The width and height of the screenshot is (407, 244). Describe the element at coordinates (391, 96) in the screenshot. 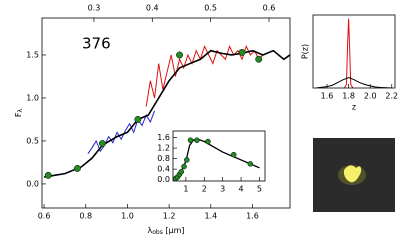

I see `x-tick-label: 2.2` at that location.